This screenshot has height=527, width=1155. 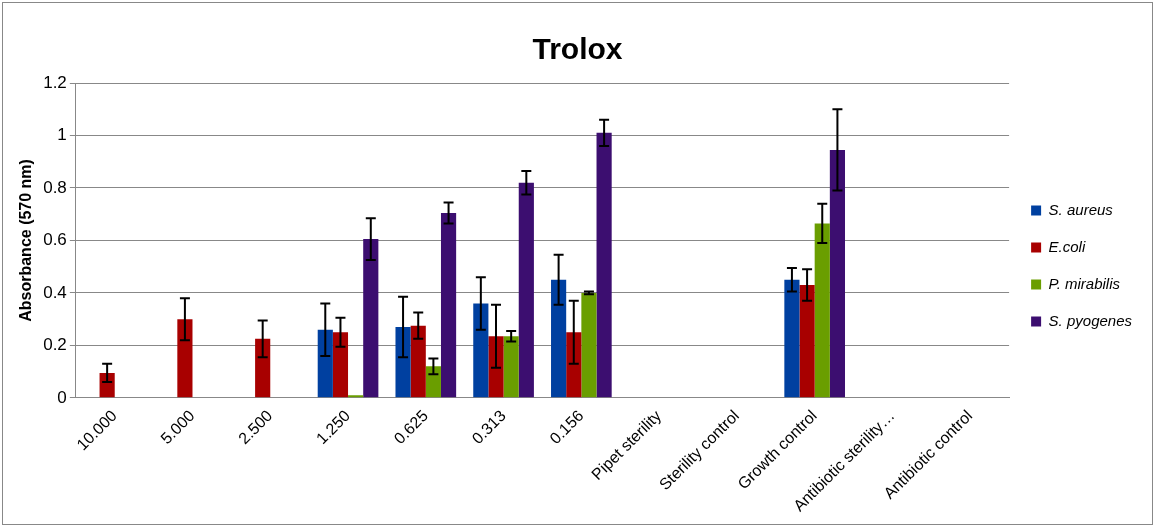 I want to click on y-tick-label: 0.4, so click(x=55, y=292).